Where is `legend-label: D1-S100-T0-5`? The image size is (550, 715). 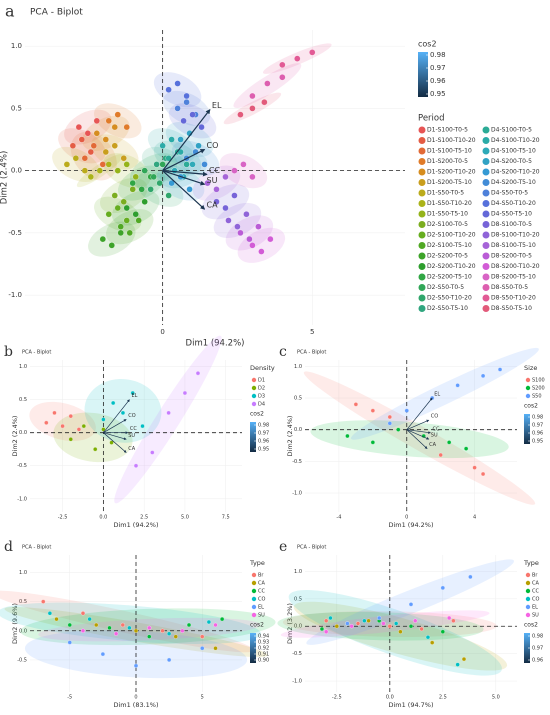 legend-label: D1-S100-T0-5 is located at coordinates (447, 130).